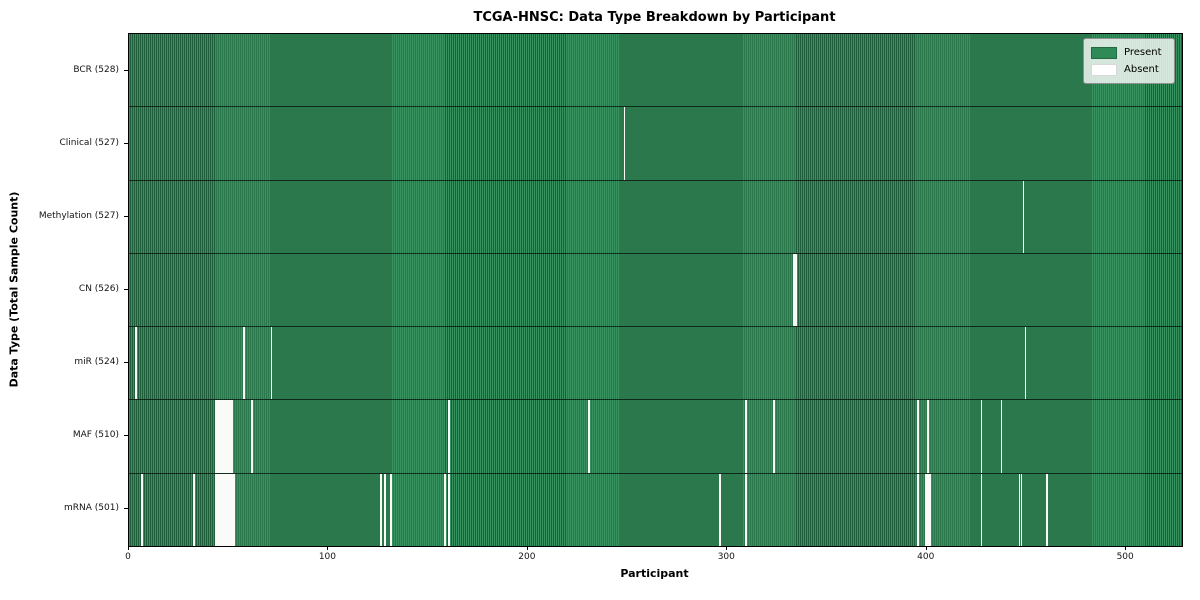 Image resolution: width=1200 pixels, height=600 pixels. I want to click on heatmap-row-bcr, so click(655, 71).